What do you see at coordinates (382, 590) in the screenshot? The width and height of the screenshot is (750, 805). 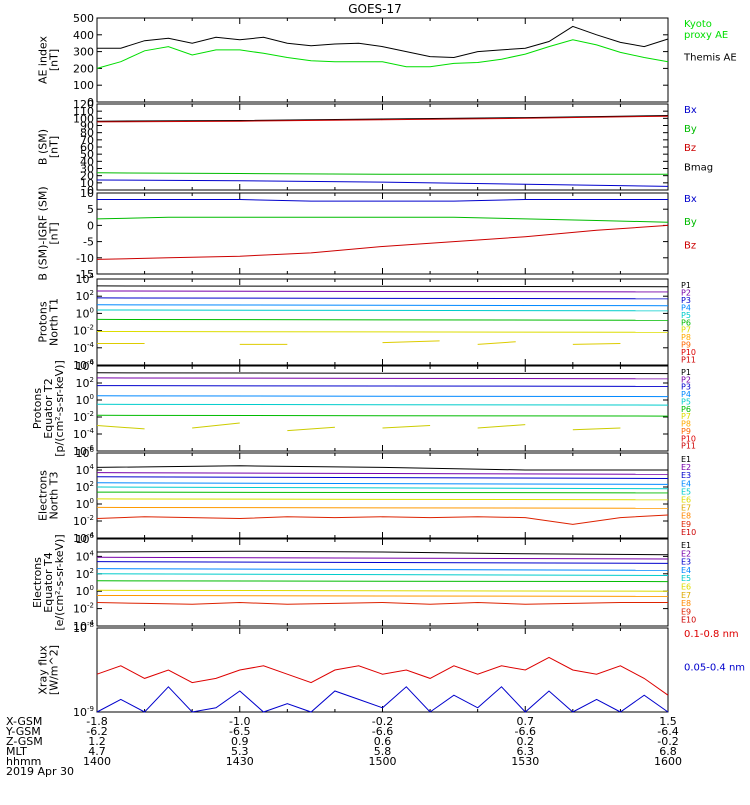 I see `series-E7` at bounding box center [382, 590].